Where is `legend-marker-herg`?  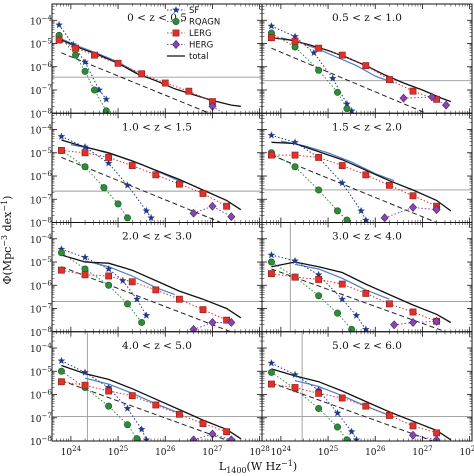
legend-marker-herg is located at coordinates (176, 44).